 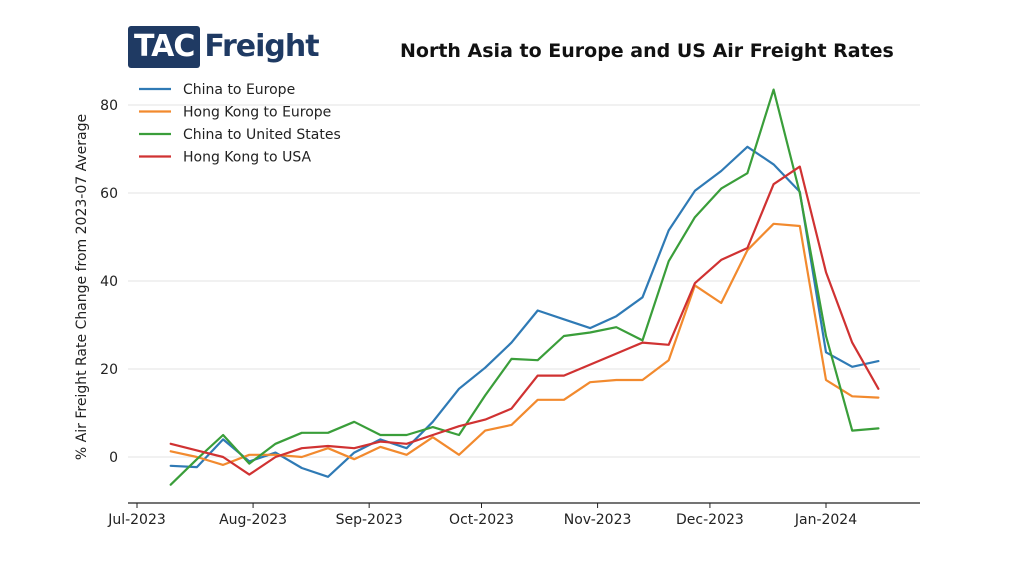 I want to click on x-tick-label: Nov-2023, so click(x=598, y=520).